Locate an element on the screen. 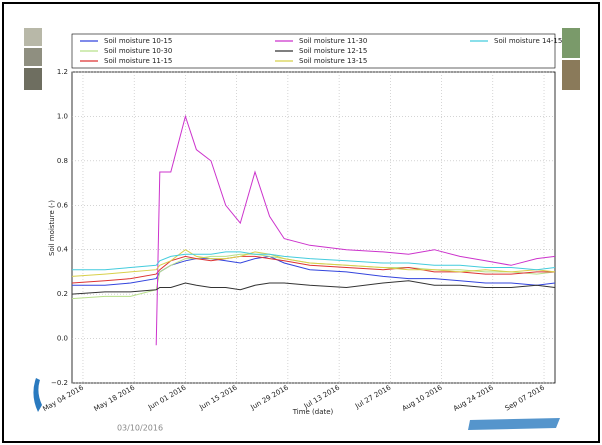 This screenshot has width=602, height=445. y-axis-label: Soil moisture (-) is located at coordinates (52, 228).